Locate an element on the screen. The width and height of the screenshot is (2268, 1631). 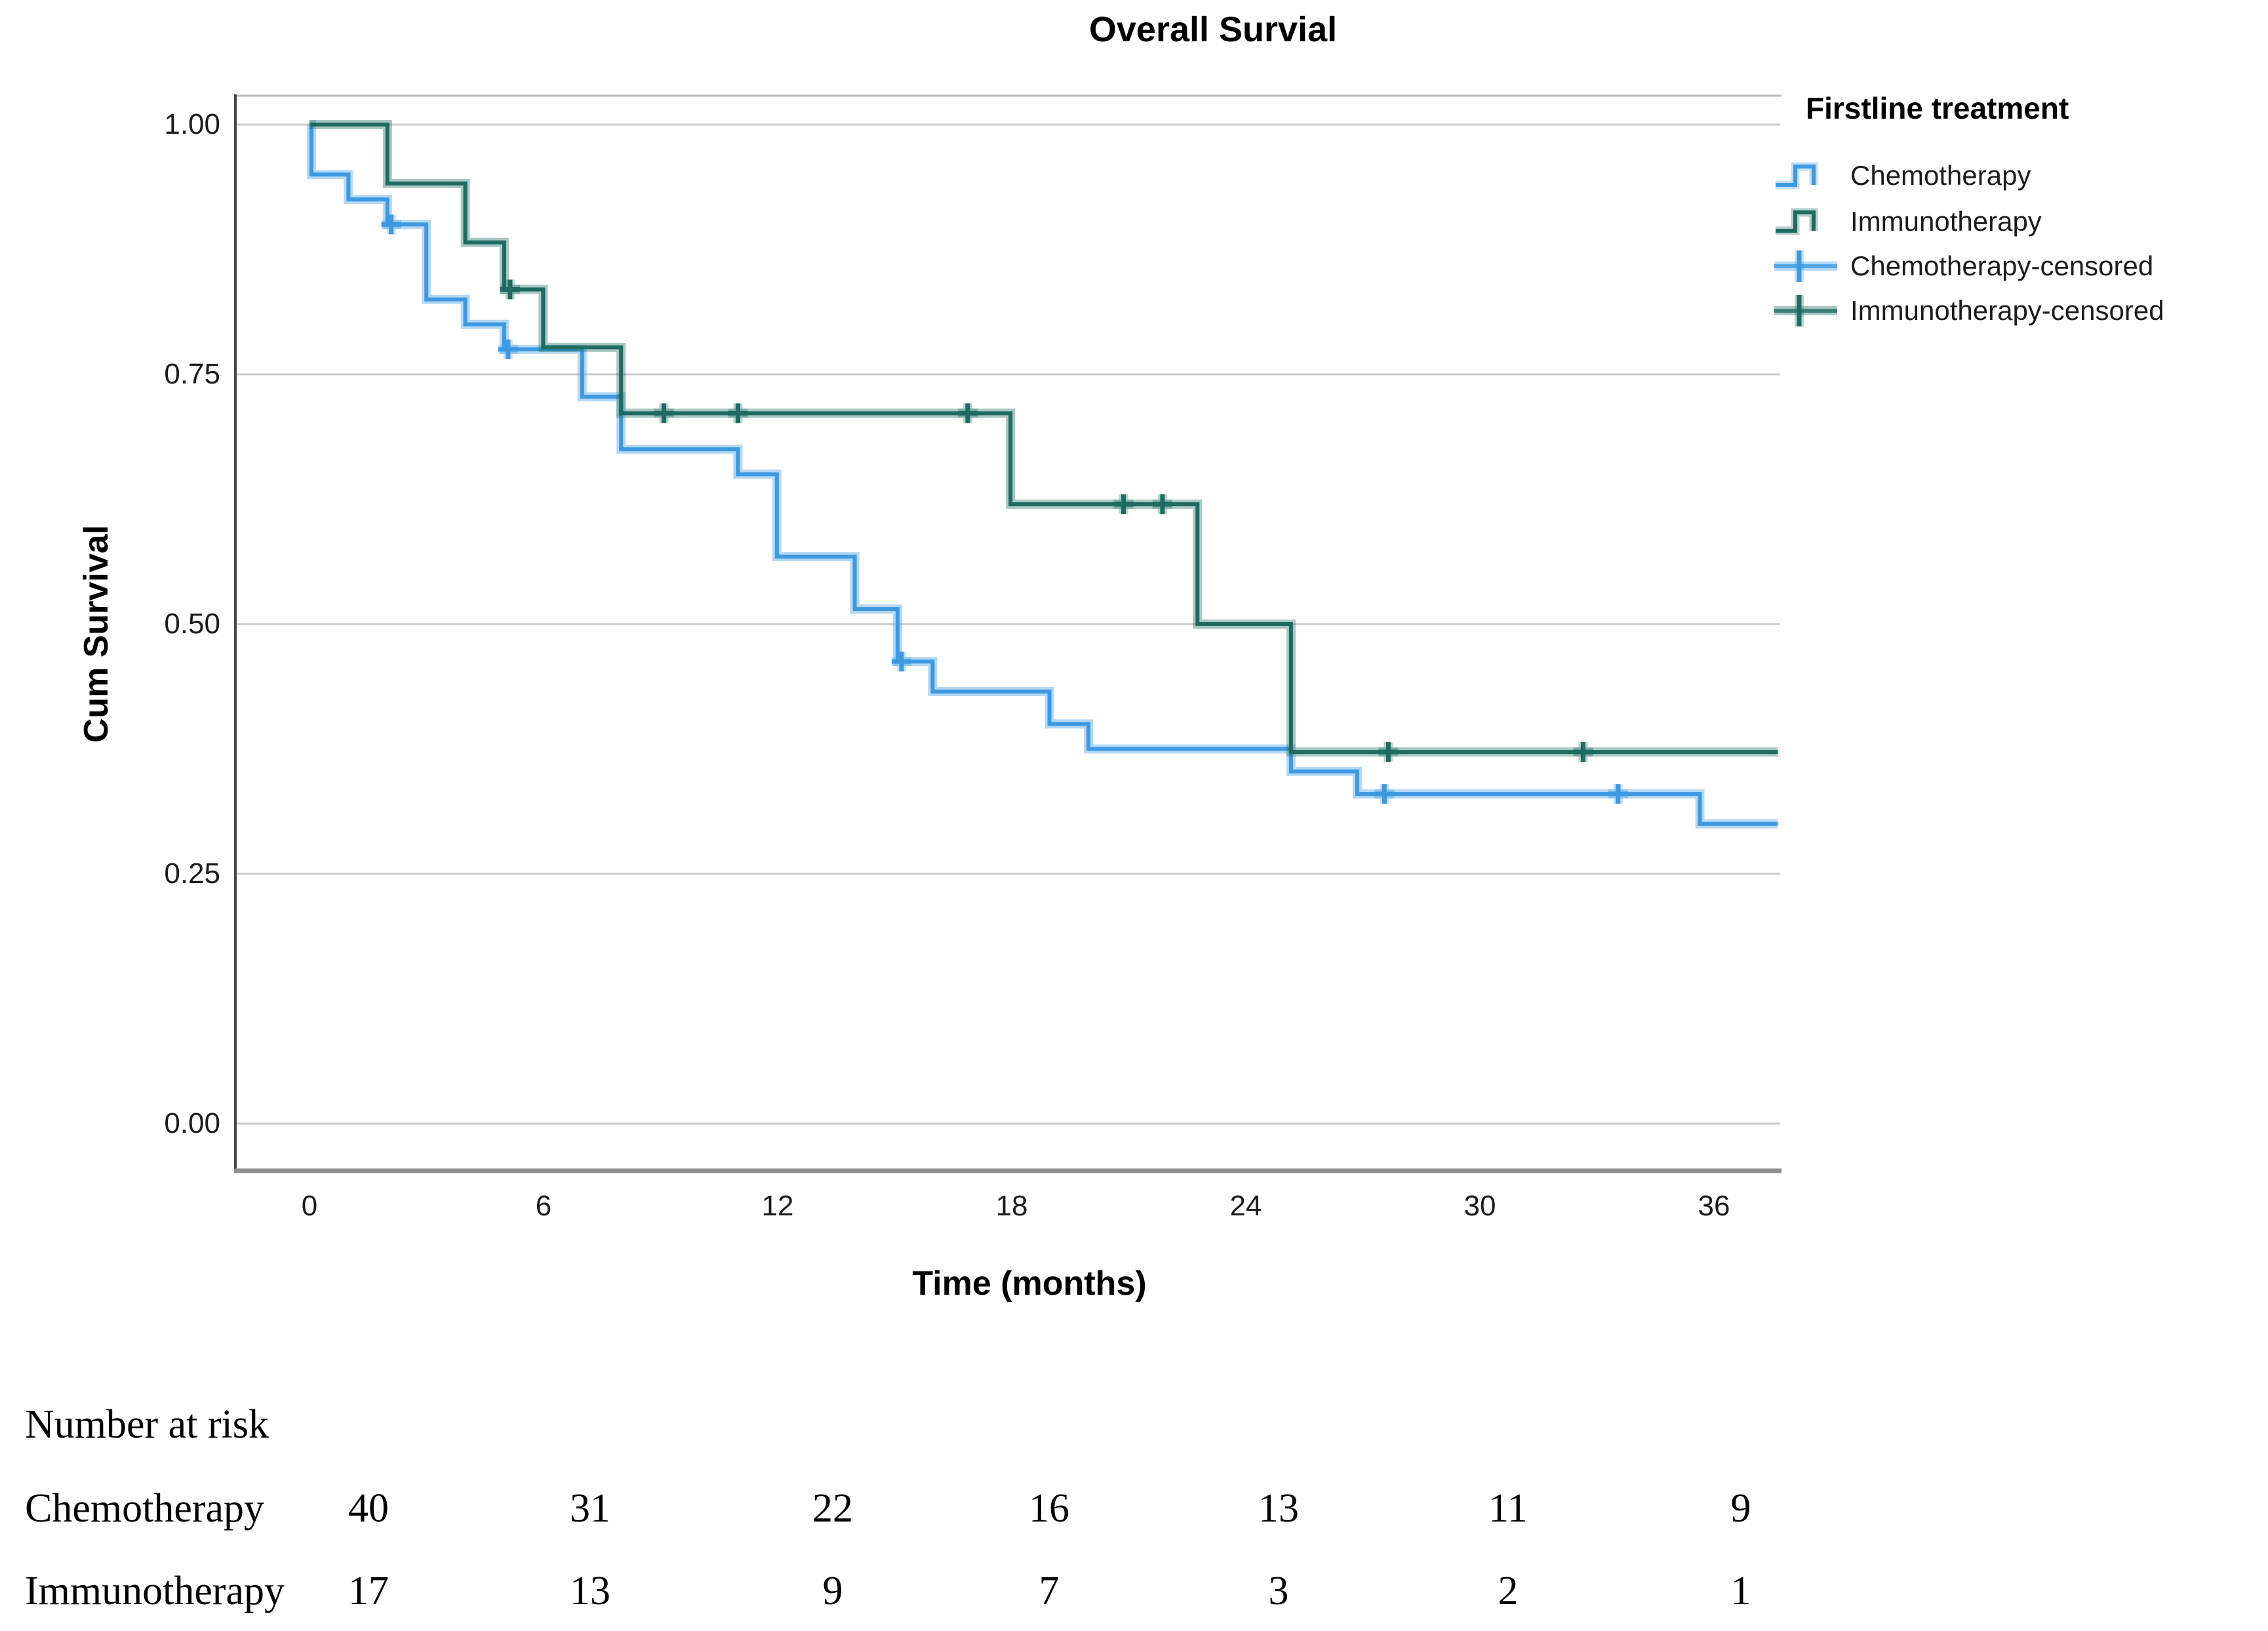
legend-label-immunotherapy: Immunotherapy is located at coordinates (1946, 222).